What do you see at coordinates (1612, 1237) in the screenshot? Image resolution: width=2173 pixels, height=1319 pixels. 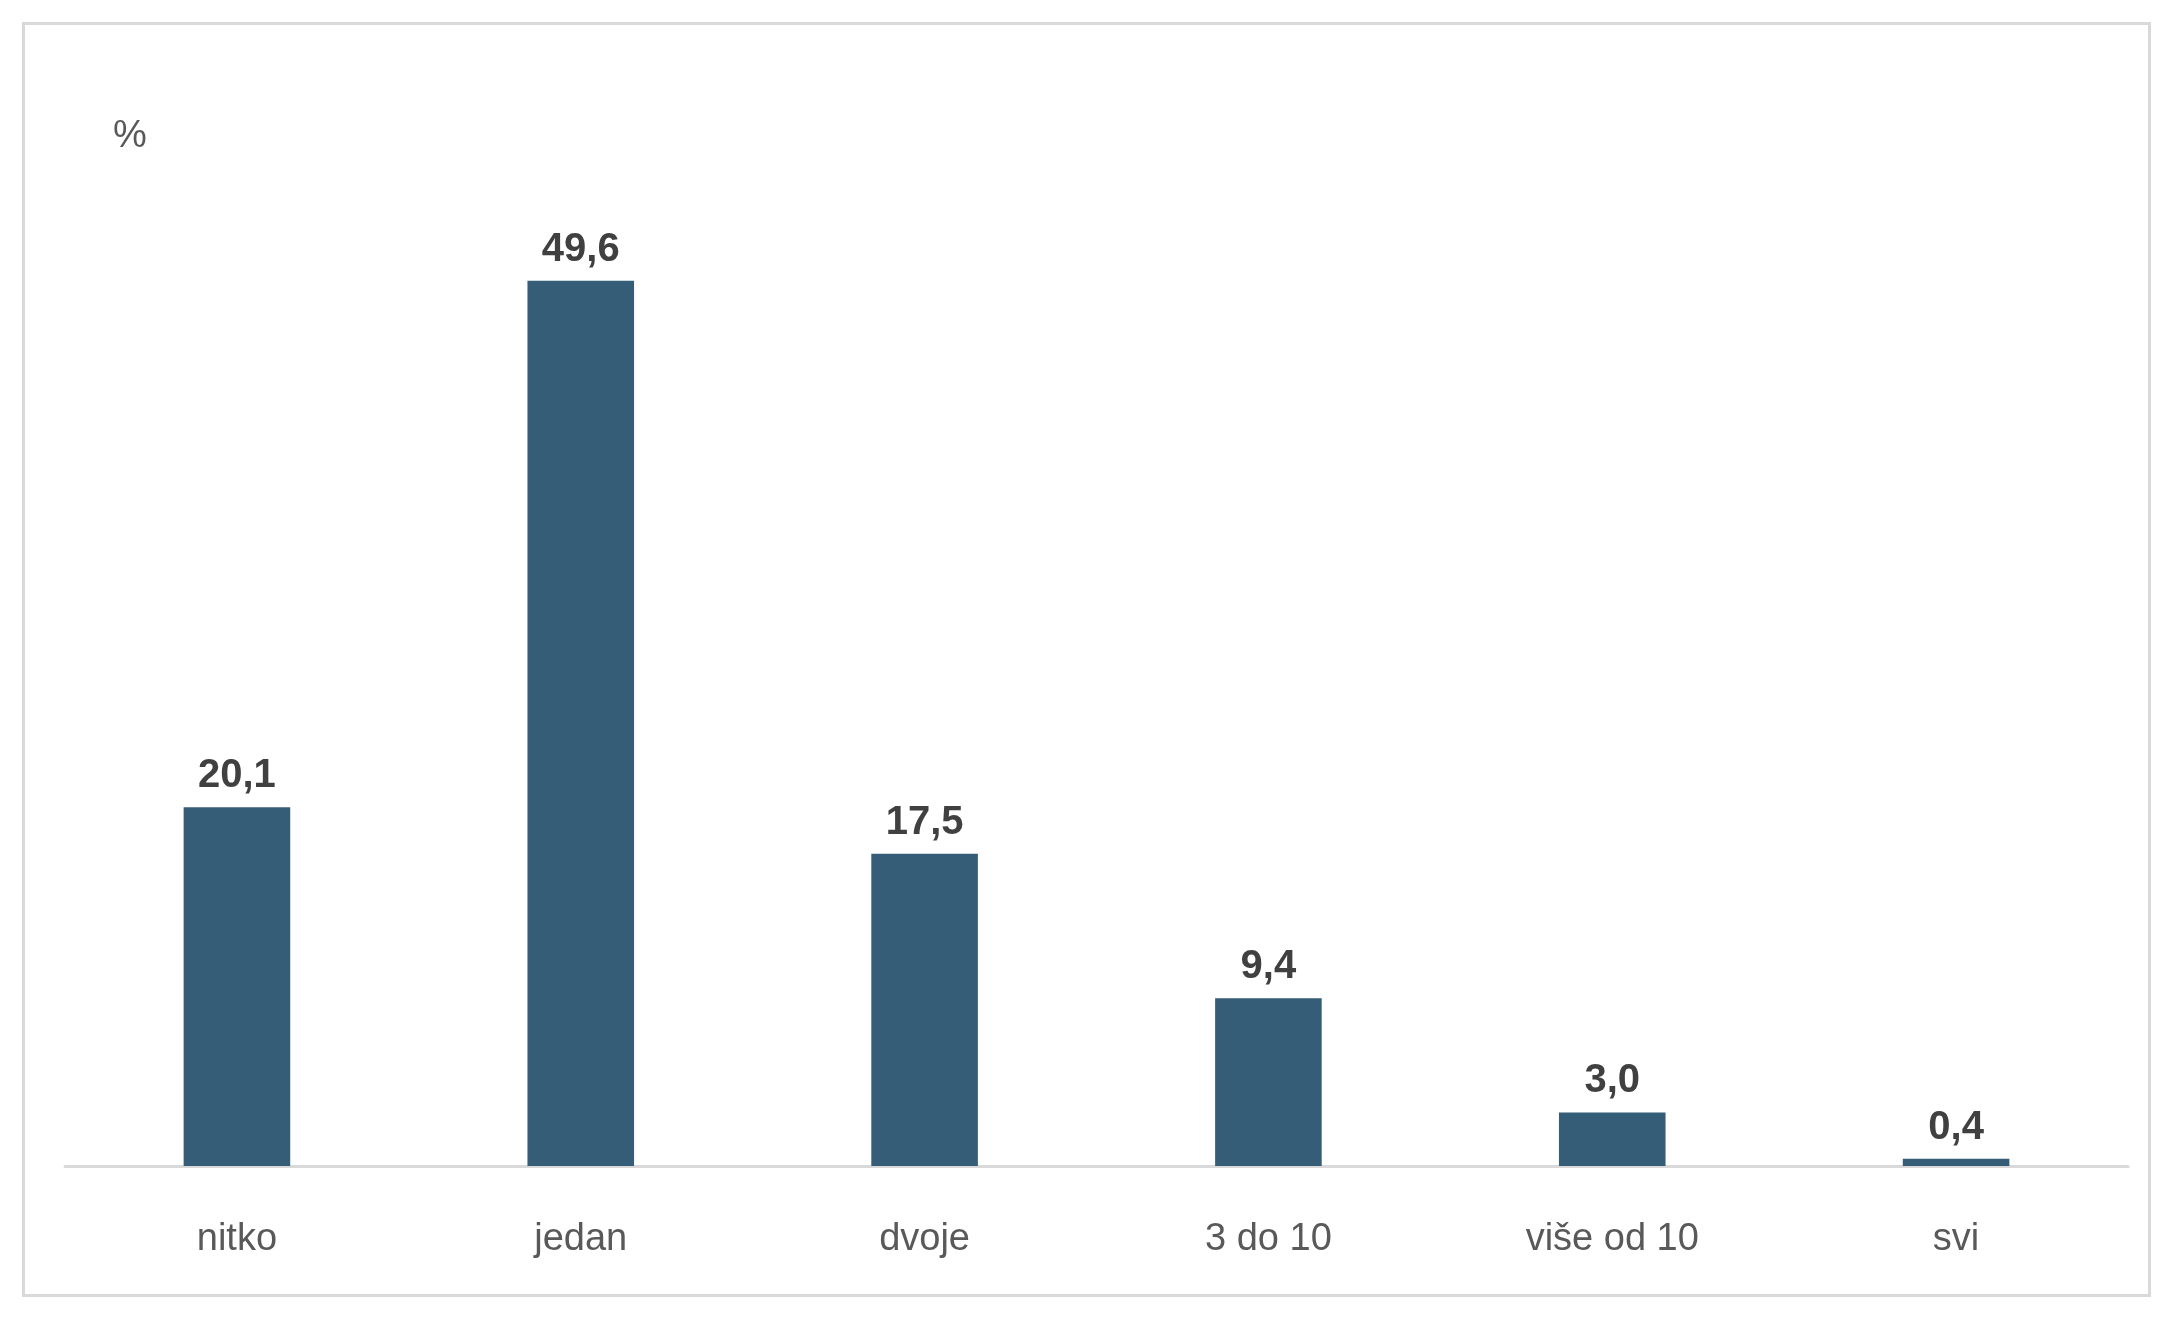 I see `x-tick-label: više od 10` at bounding box center [1612, 1237].